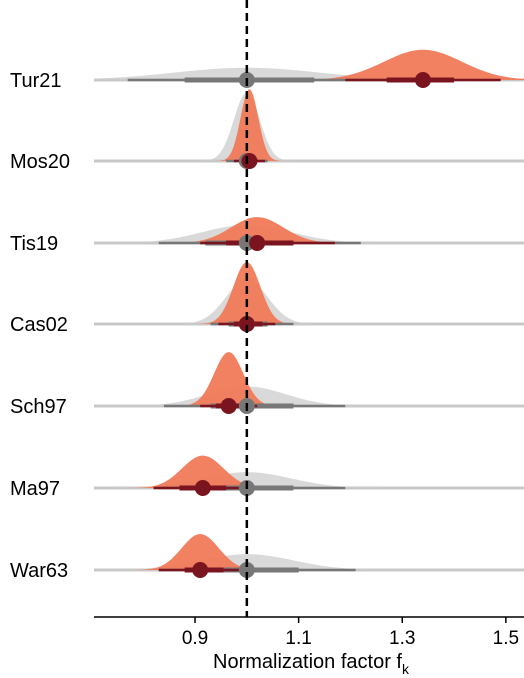 This screenshot has width=524, height=678. I want to click on row-mos20: Mos20, so click(267, 131).